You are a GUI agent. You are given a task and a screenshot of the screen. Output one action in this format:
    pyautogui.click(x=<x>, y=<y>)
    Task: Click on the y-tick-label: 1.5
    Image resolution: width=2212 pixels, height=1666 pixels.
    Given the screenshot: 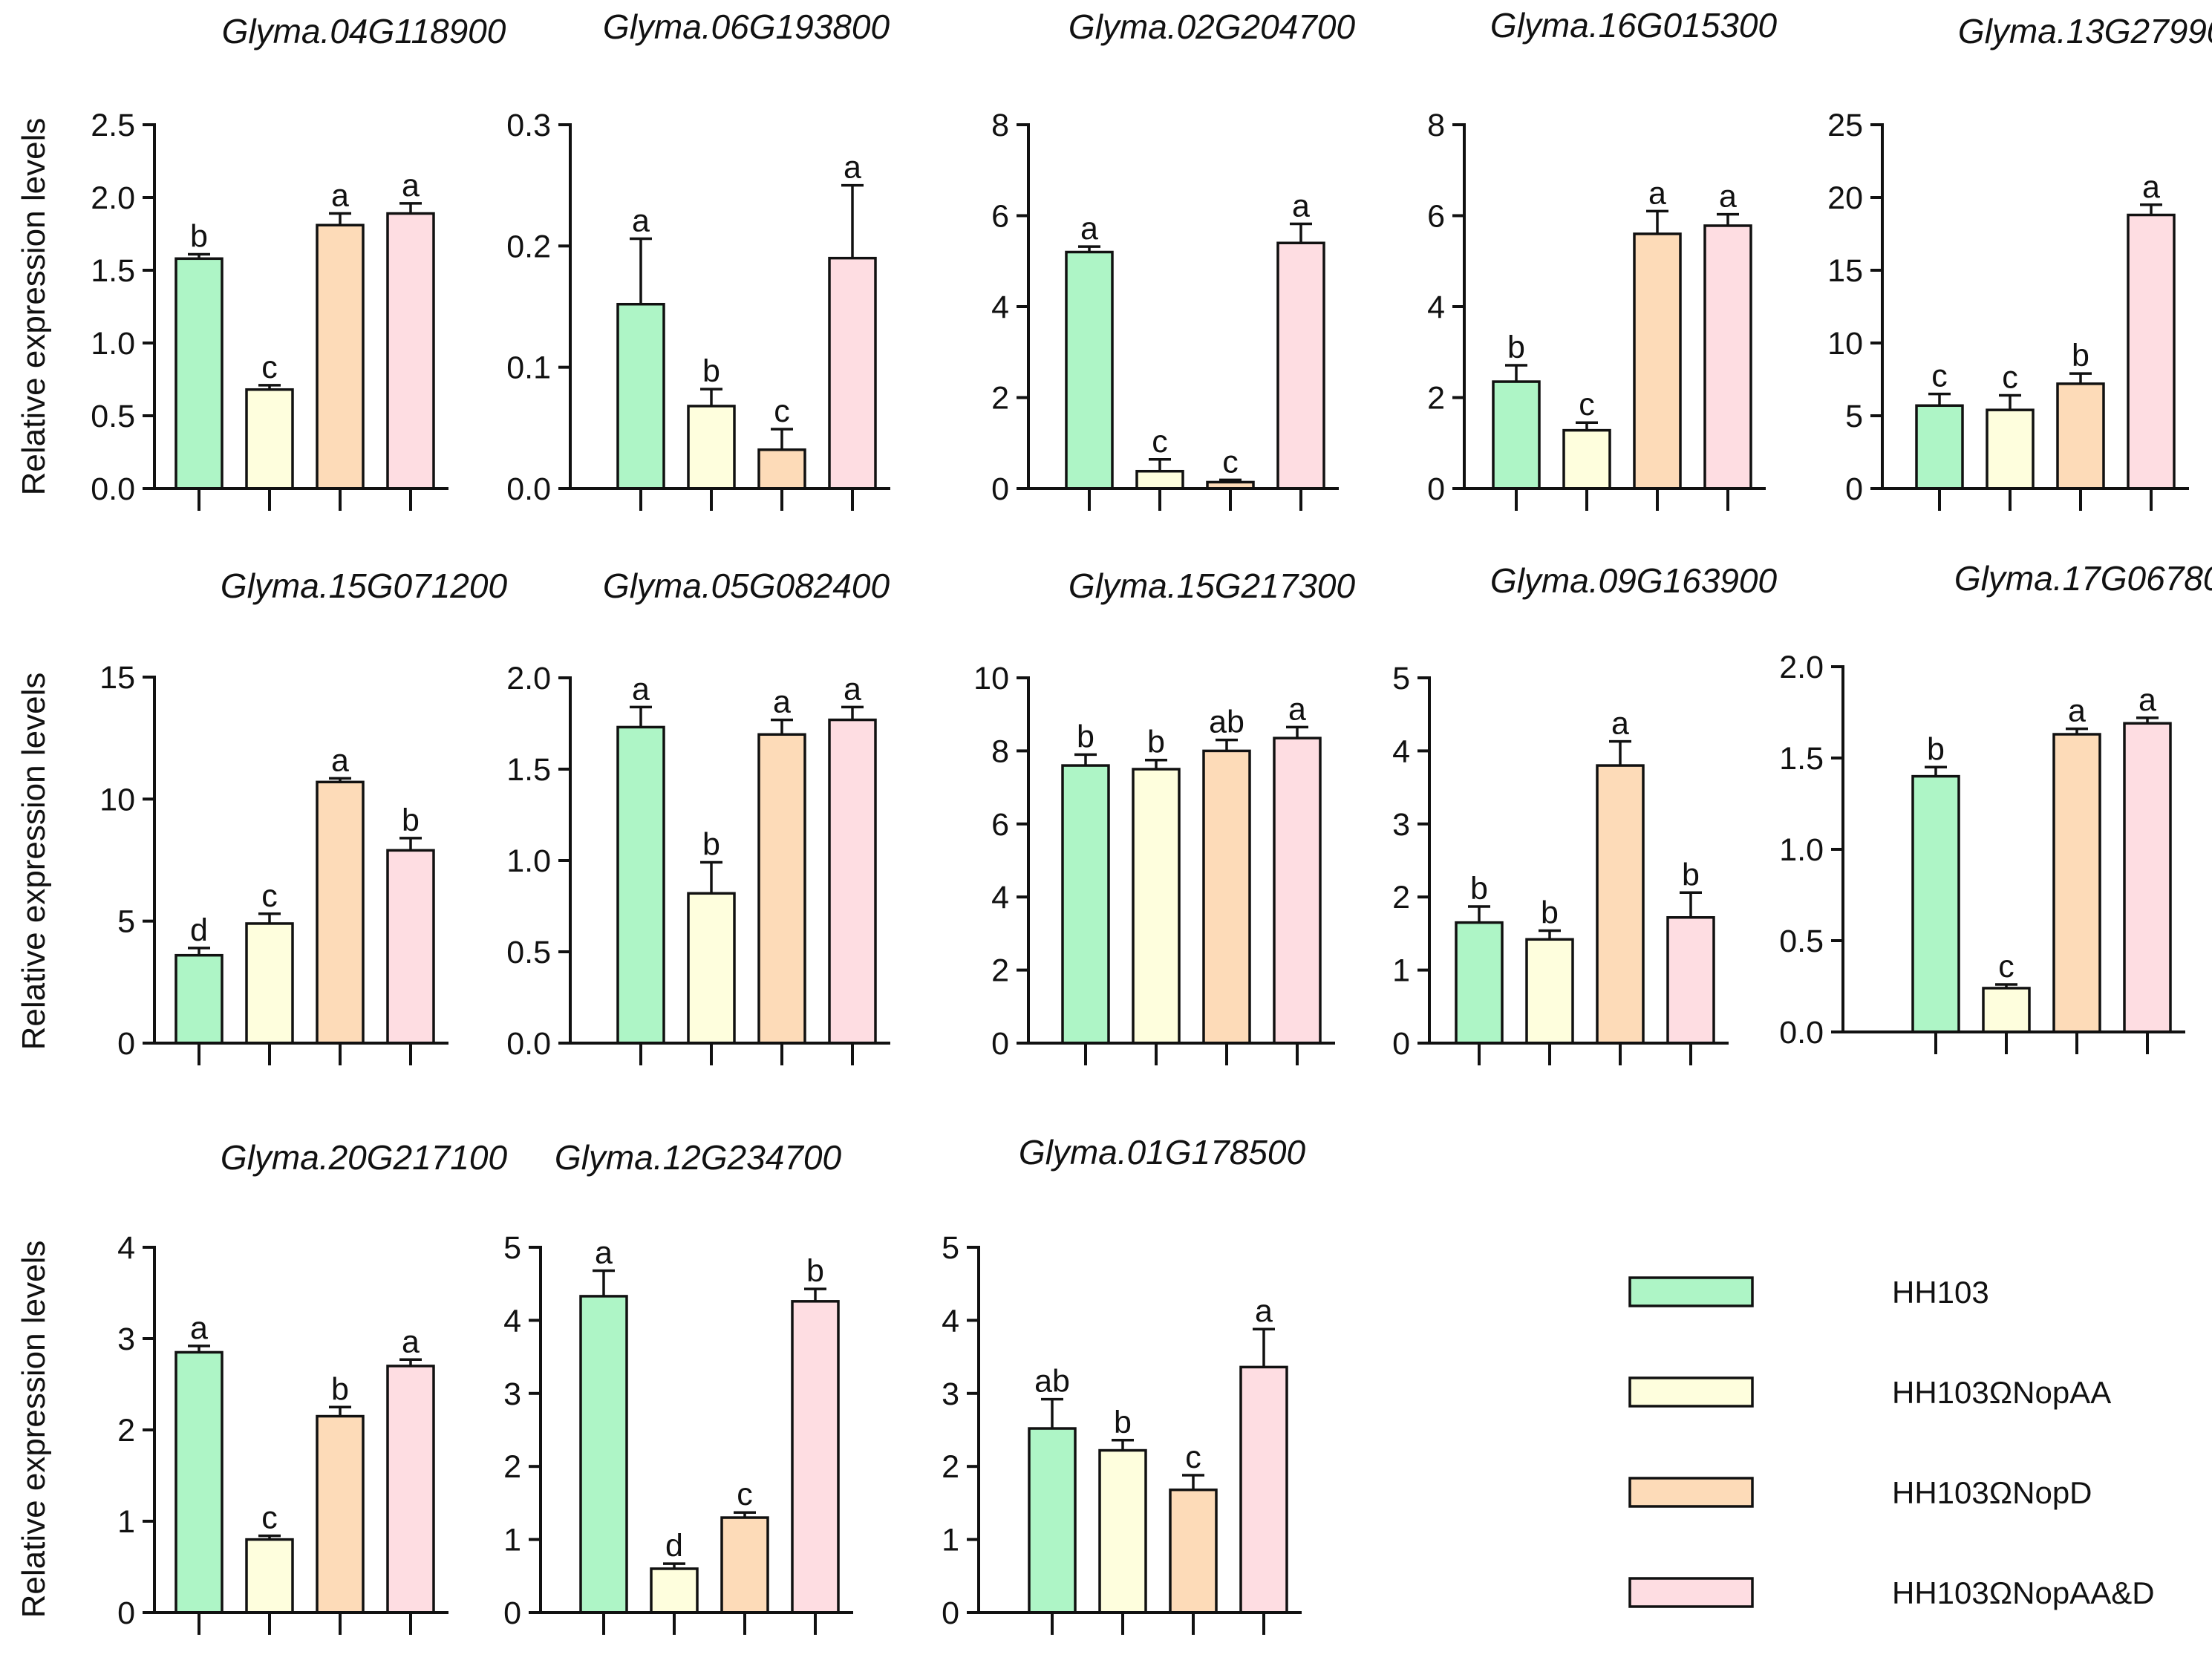 What is the action you would take?
    pyautogui.click(x=113, y=271)
    